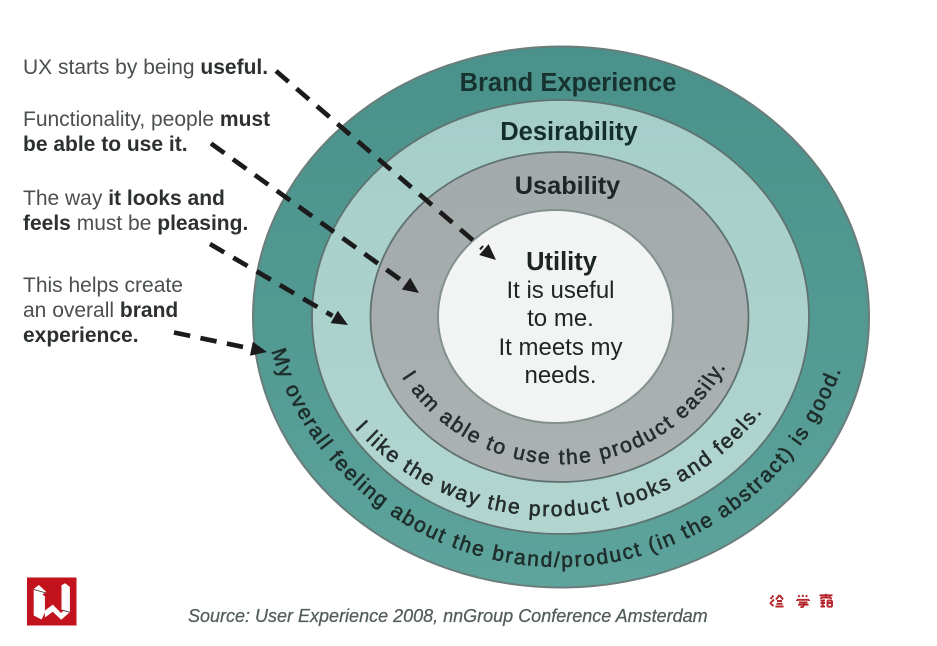 This screenshot has height=646, width=937. Describe the element at coordinates (560, 347) in the screenshot. I see `svg-text: It meets my` at that location.